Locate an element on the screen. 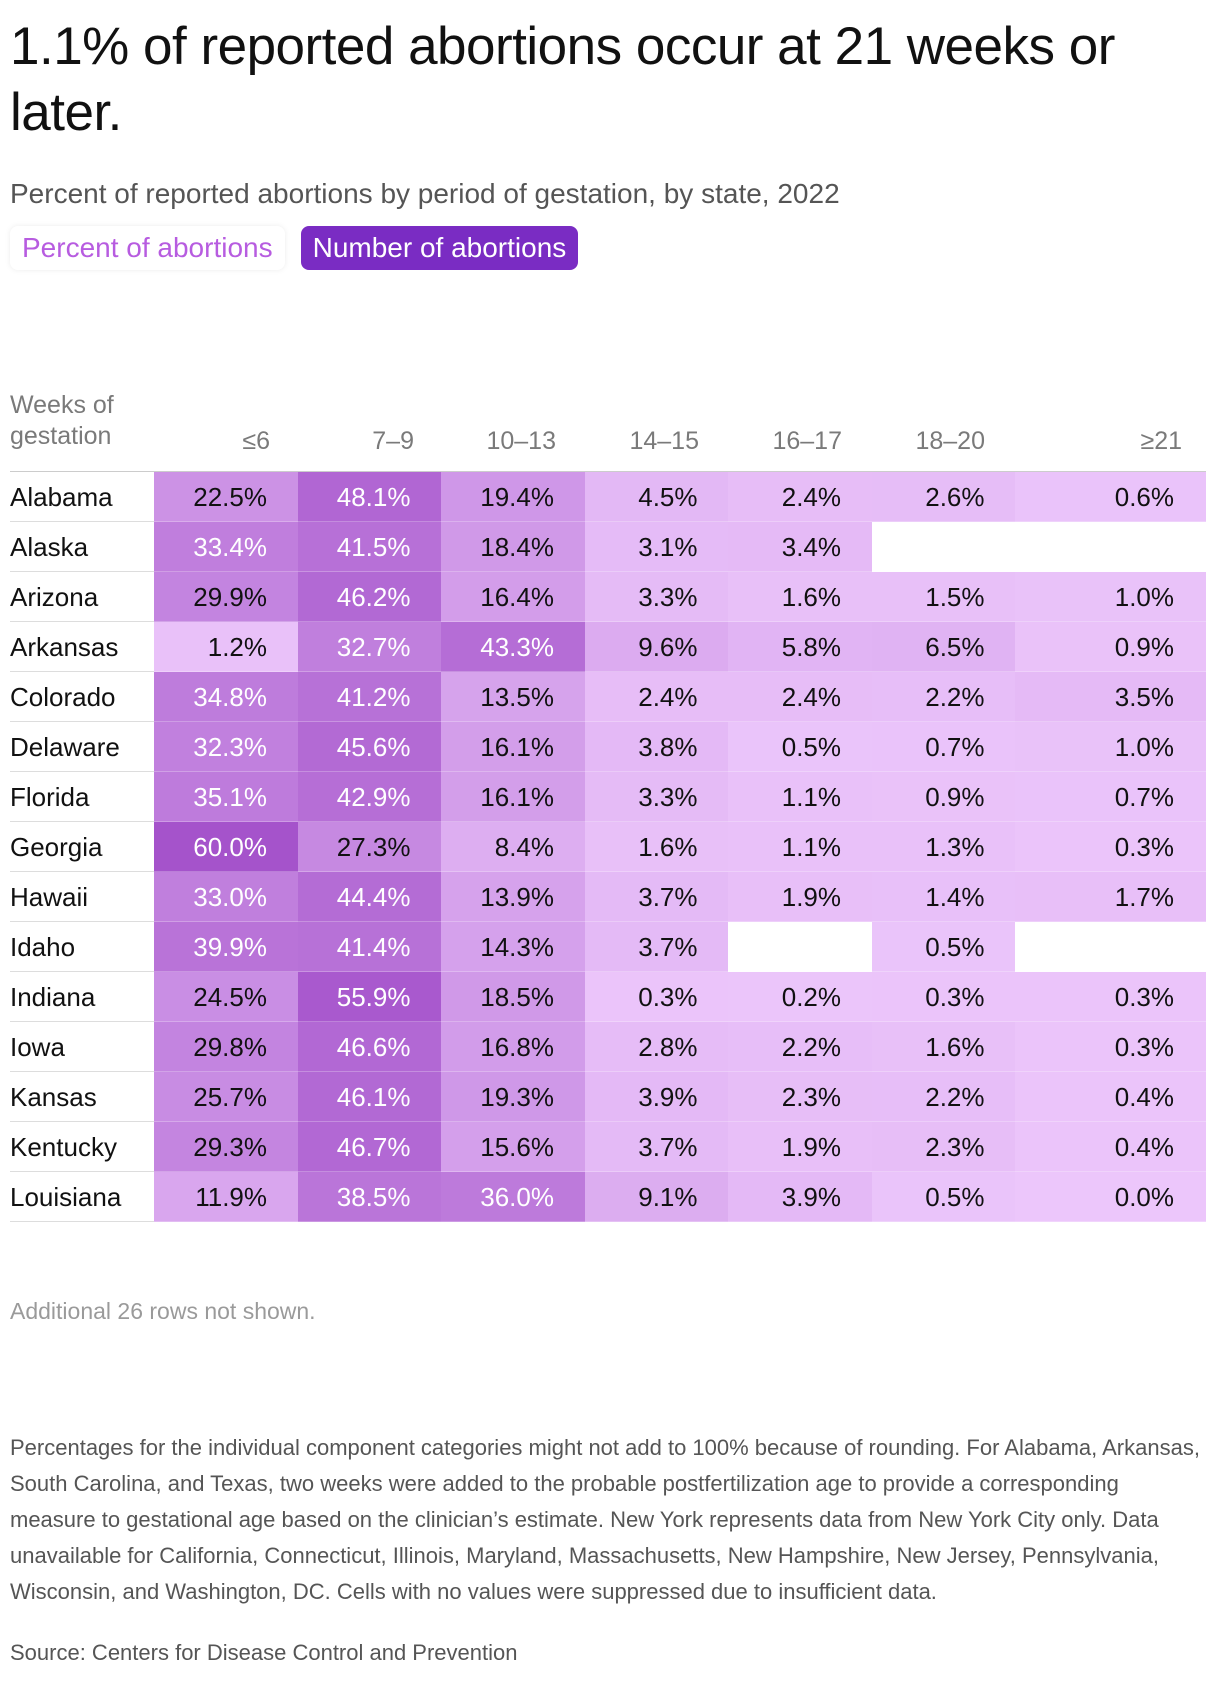  heatmap-cell: 41.5% is located at coordinates (370, 547).